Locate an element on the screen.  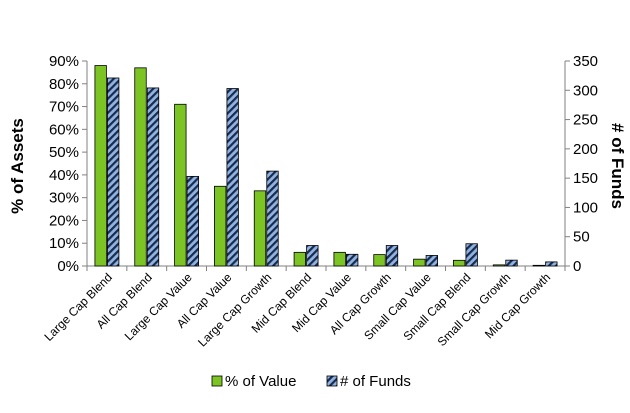
legend-label-pct-value: % of Value is located at coordinates (260, 381).